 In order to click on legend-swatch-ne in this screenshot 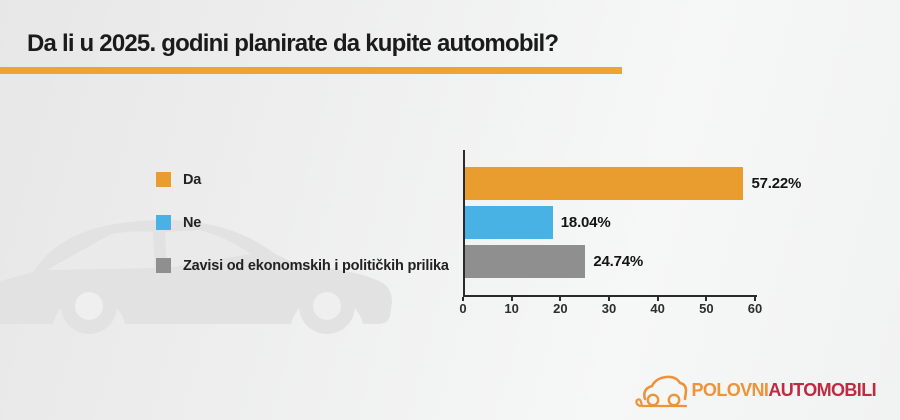, I will do `click(163, 222)`.